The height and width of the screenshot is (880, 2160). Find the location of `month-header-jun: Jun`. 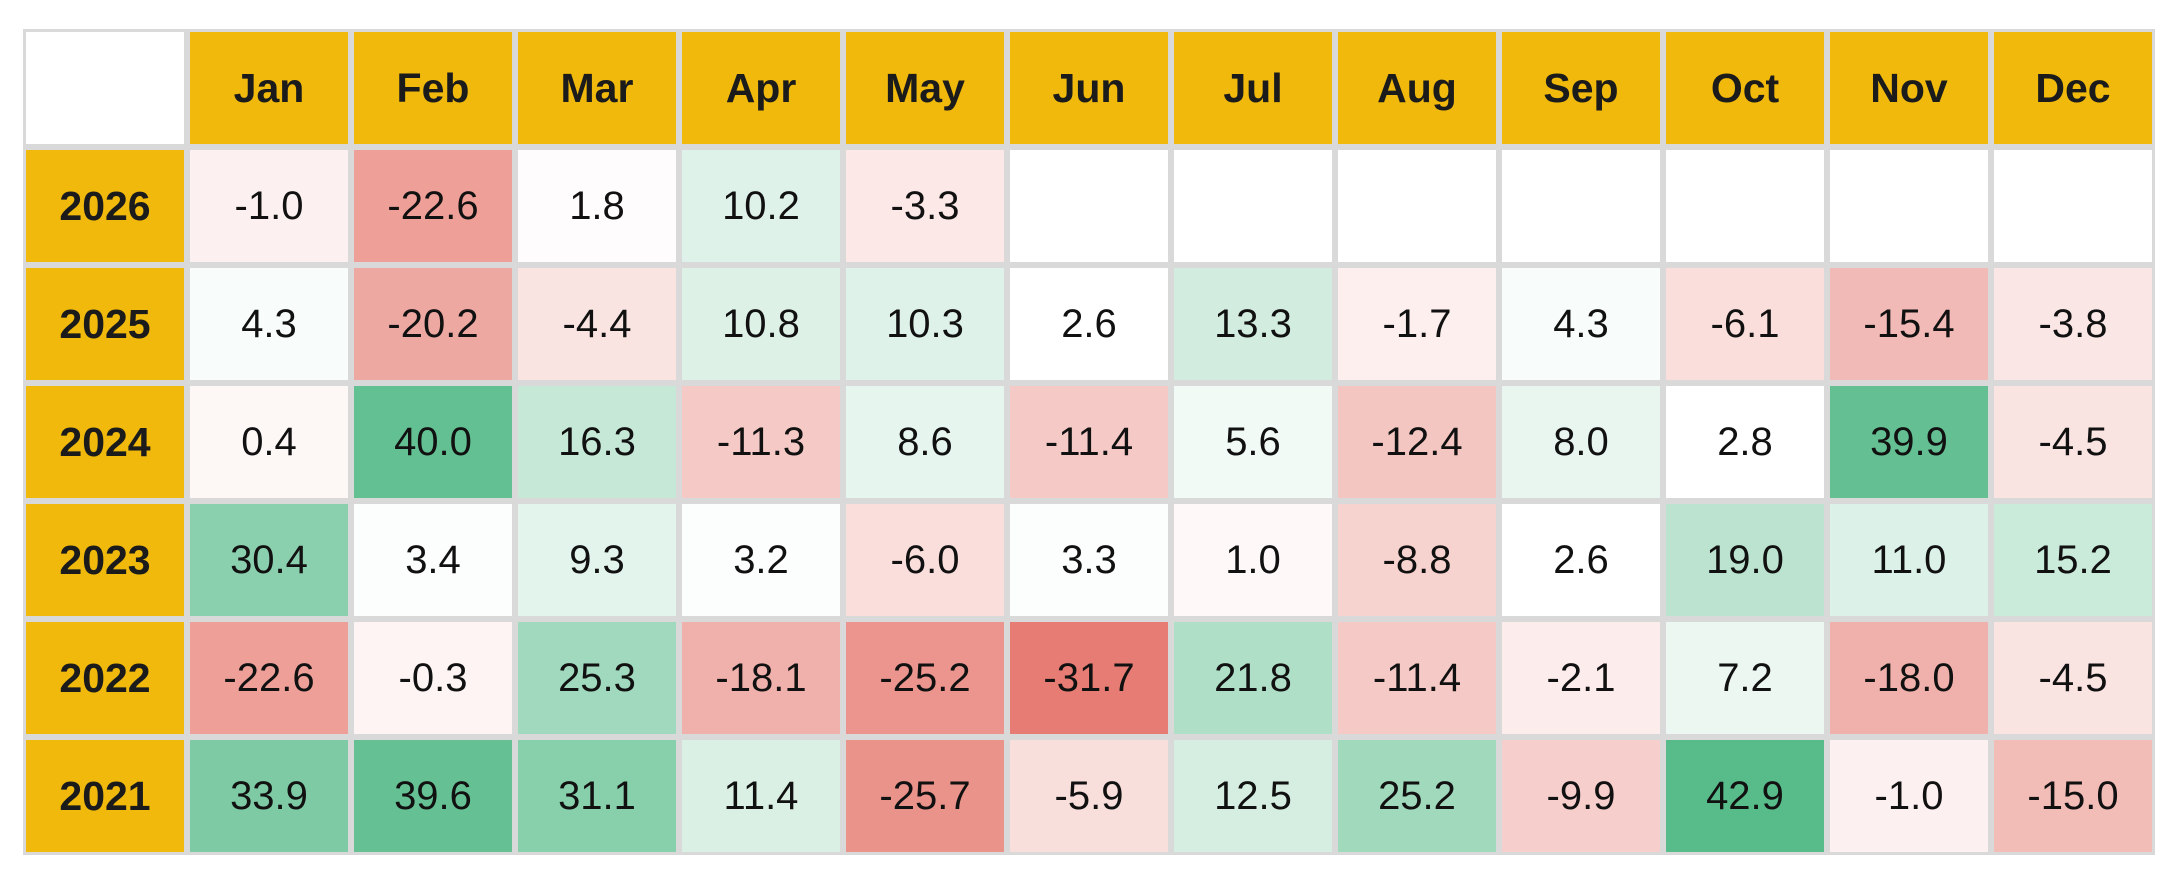

month-header-jun: Jun is located at coordinates (1089, 88).